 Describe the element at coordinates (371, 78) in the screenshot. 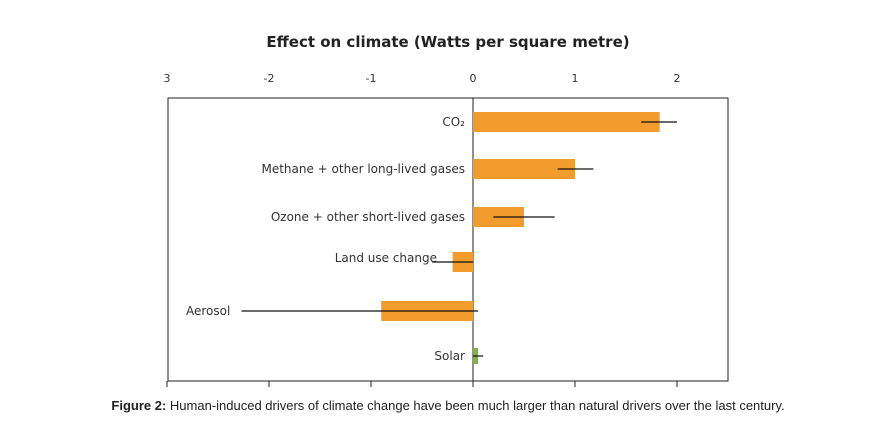

I see `x-tick-label: -1` at that location.